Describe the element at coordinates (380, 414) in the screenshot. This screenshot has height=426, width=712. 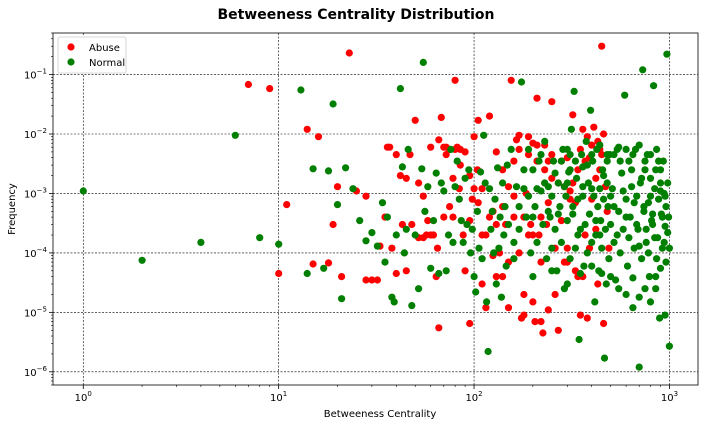
I see `x-axis-label: Betweeness Centrality` at that location.